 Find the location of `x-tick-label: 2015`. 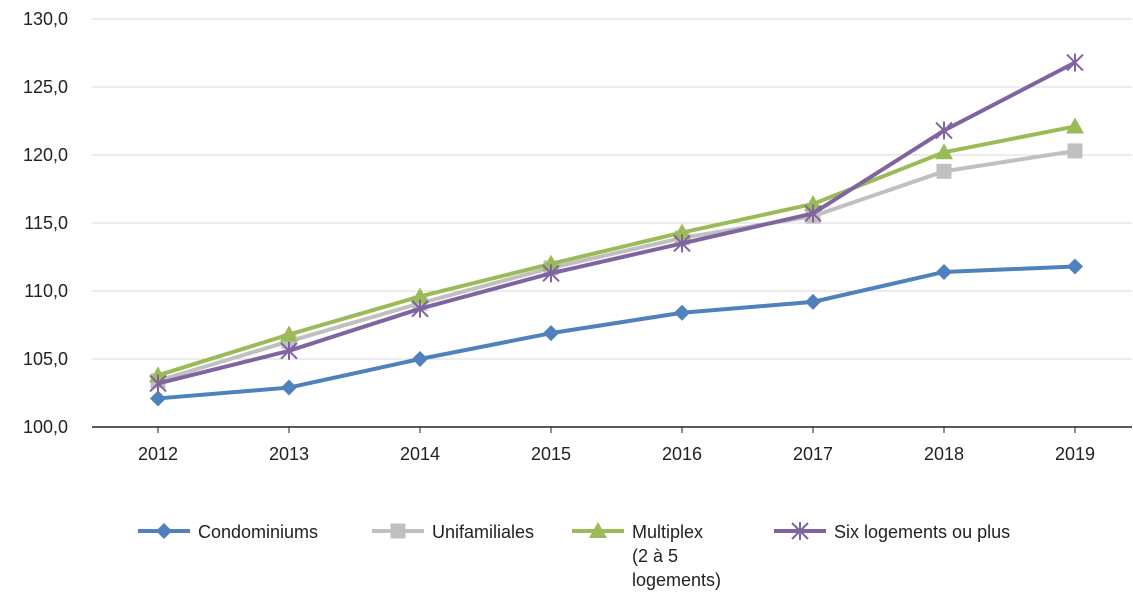

x-tick-label: 2015 is located at coordinates (551, 454).